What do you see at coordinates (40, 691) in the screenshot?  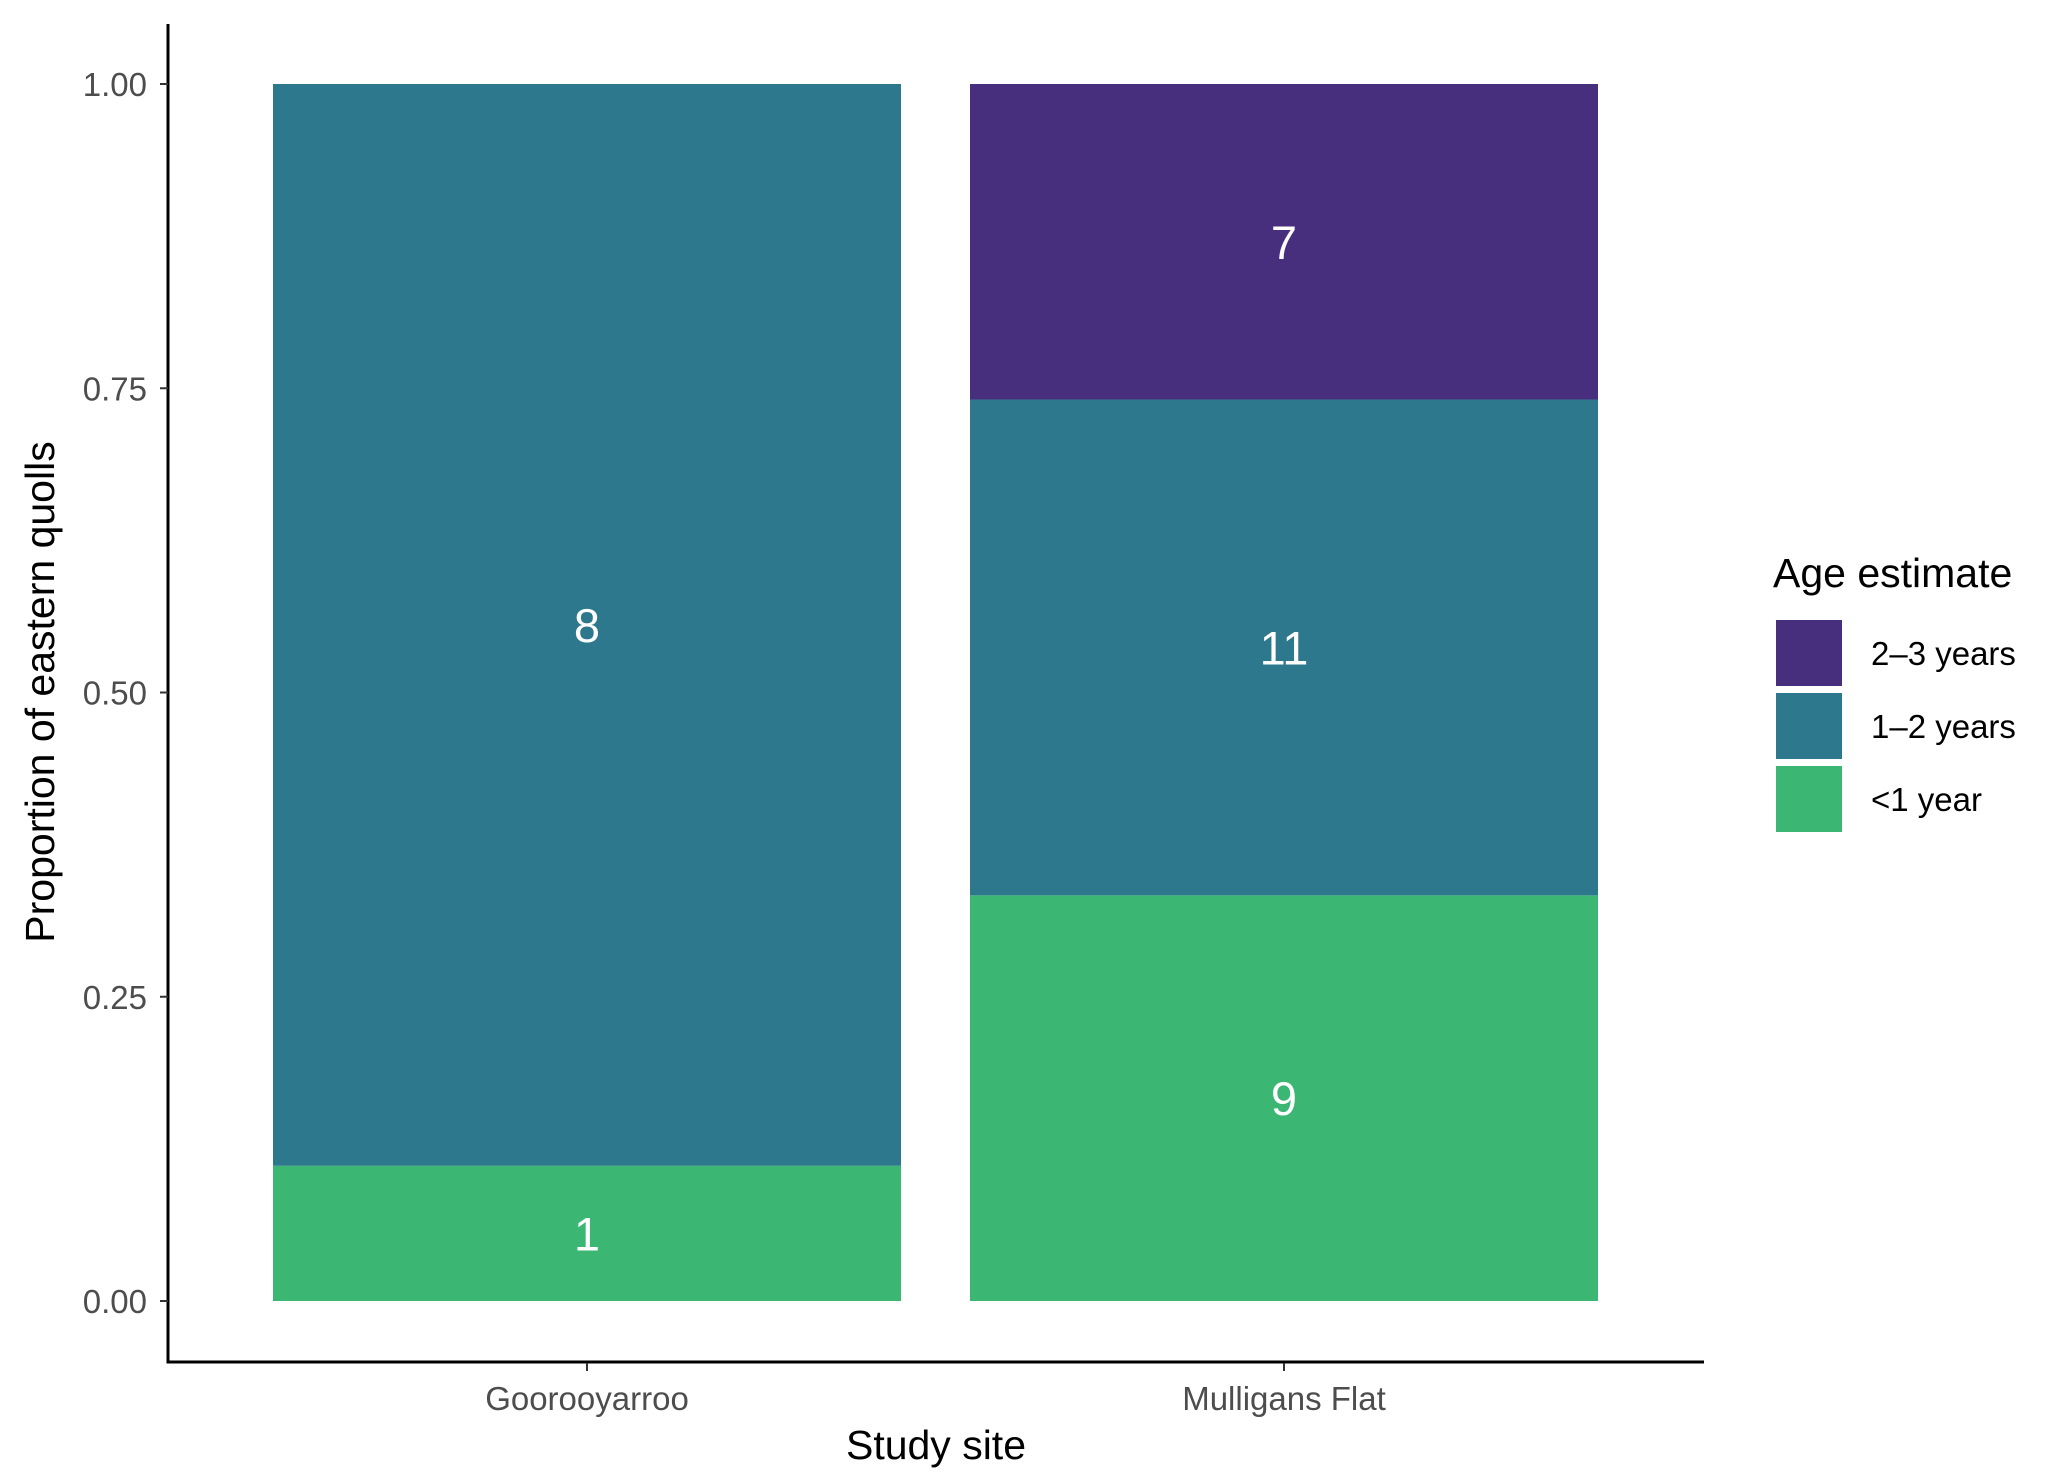 I see `y-axis-title: Proportion of eastern quolls` at bounding box center [40, 691].